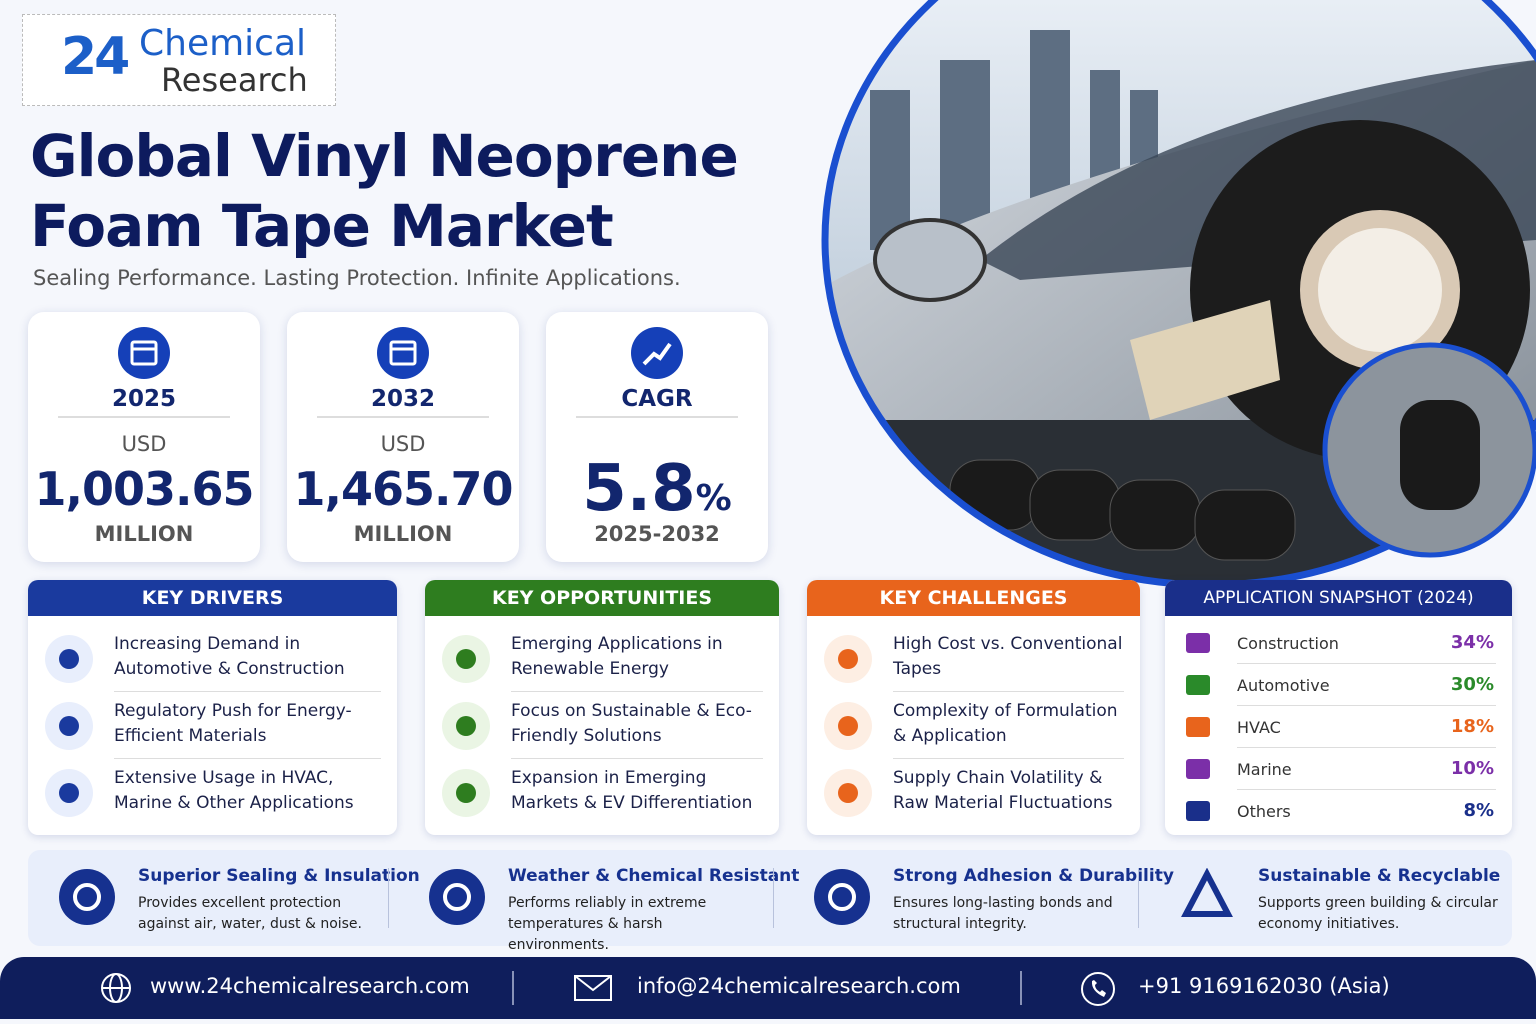 This screenshot has width=1536, height=1024. Describe the element at coordinates (1472, 726) in the screenshot. I see `row-share: 18%` at that location.